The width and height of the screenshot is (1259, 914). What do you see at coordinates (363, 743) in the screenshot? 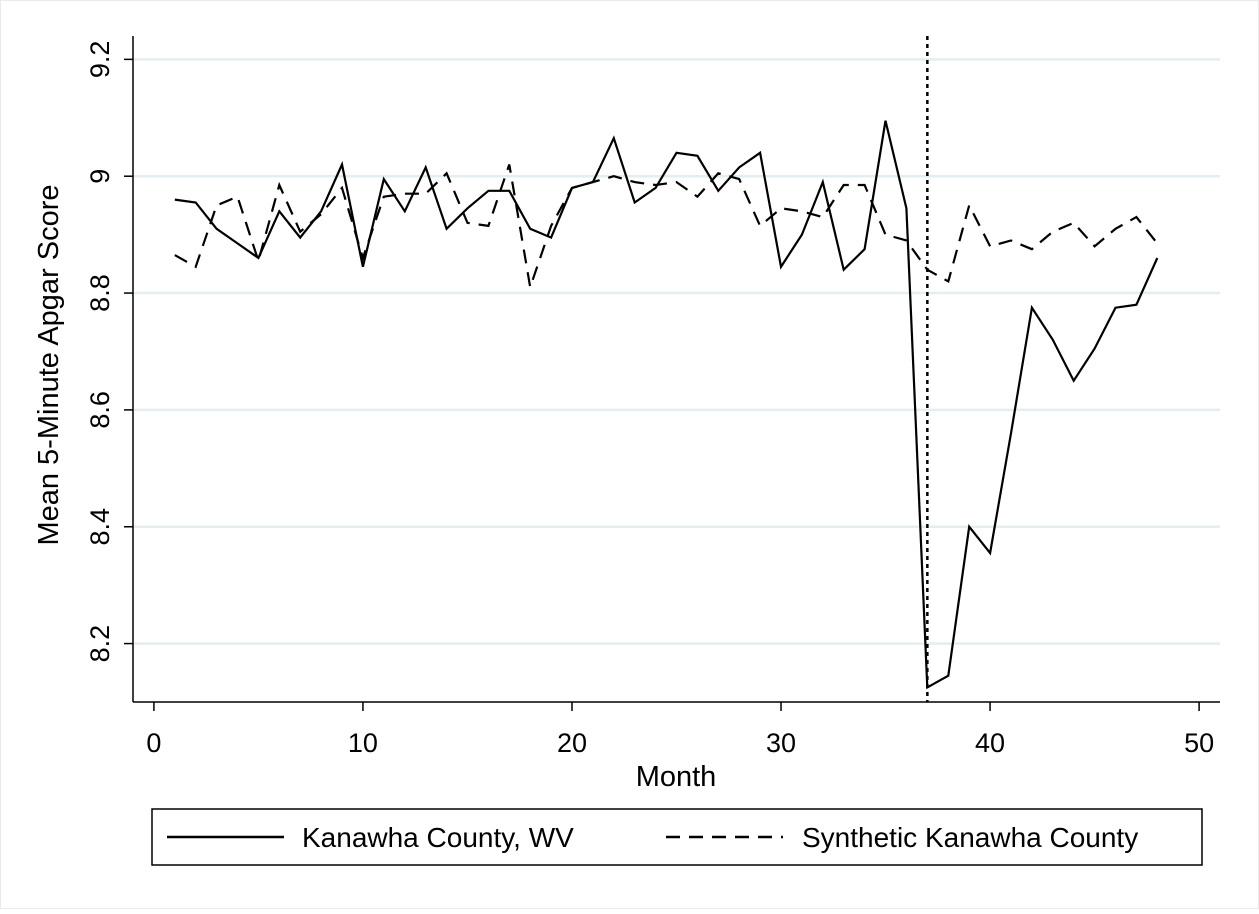
I see `x-tick-label-1: 10` at bounding box center [363, 743].